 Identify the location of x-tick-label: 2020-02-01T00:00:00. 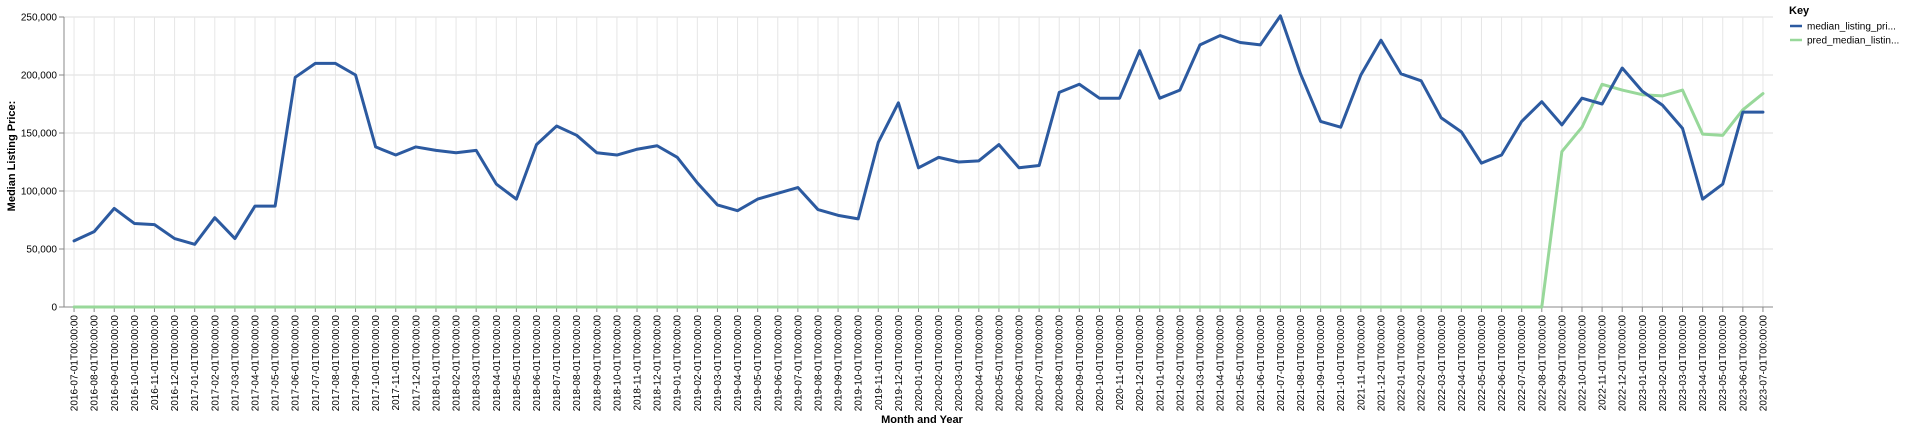
(939, 363).